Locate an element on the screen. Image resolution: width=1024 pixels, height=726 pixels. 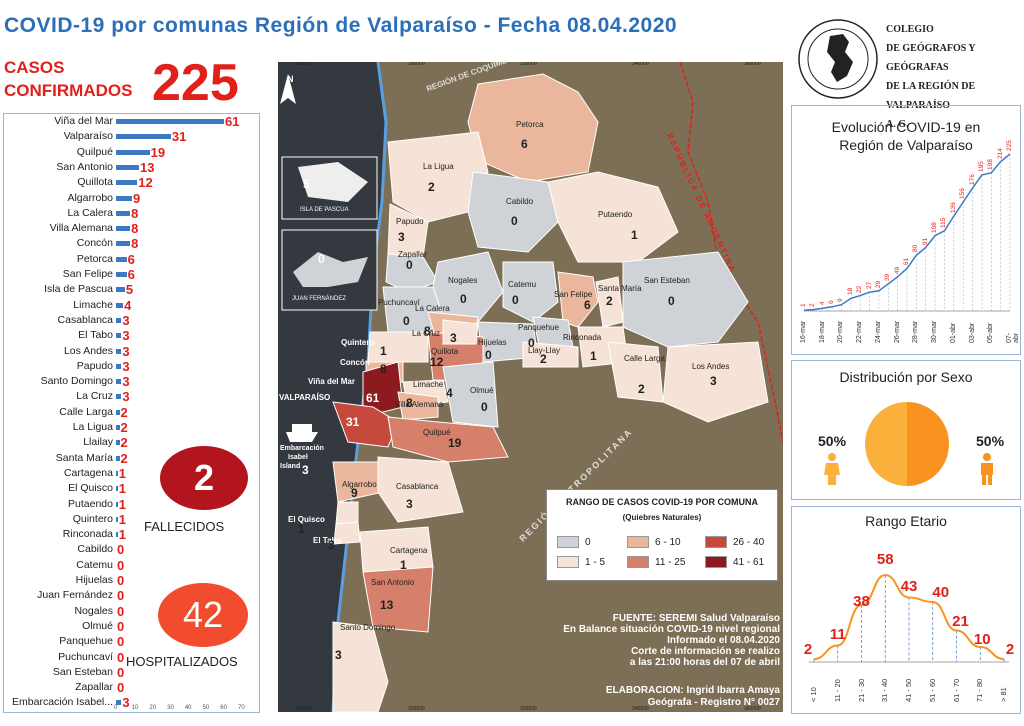
bar-label: Los Andes is located at coordinates (88, 350).